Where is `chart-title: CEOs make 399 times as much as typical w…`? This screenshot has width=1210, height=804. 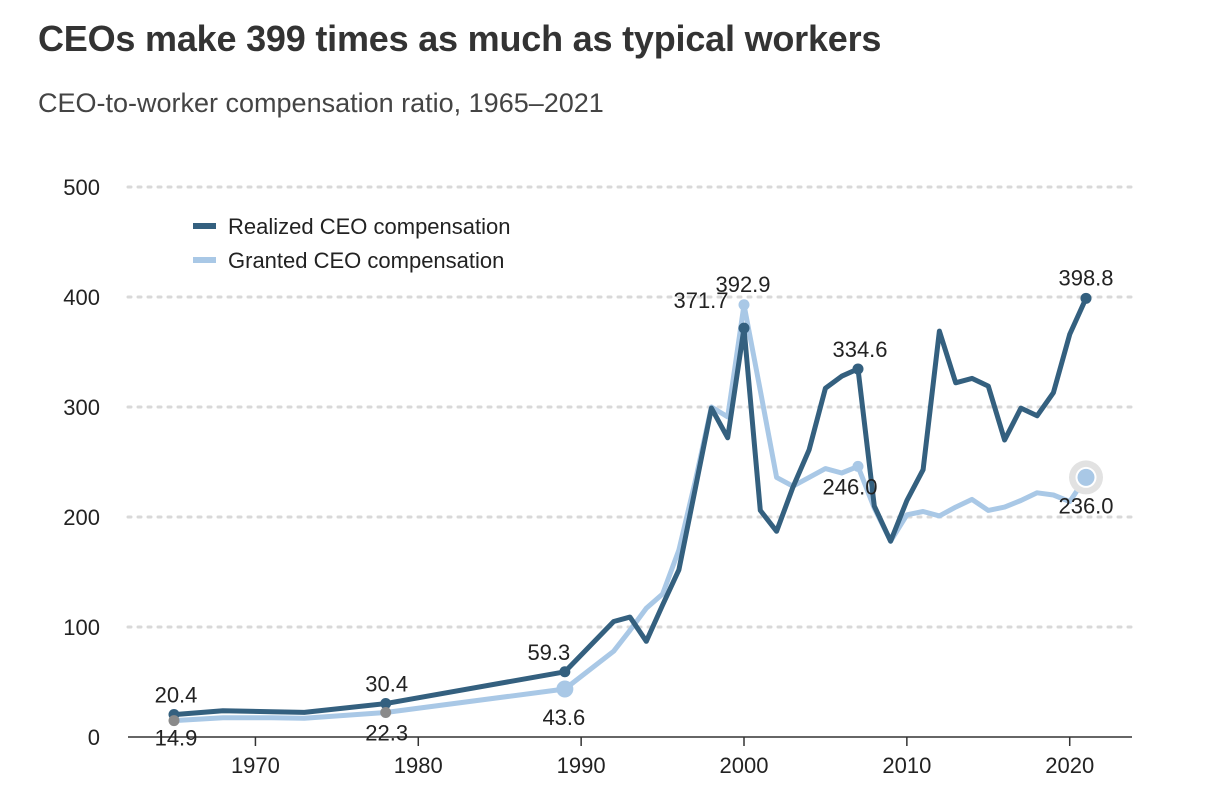 chart-title: CEOs make 399 times as much as typical w… is located at coordinates (460, 38).